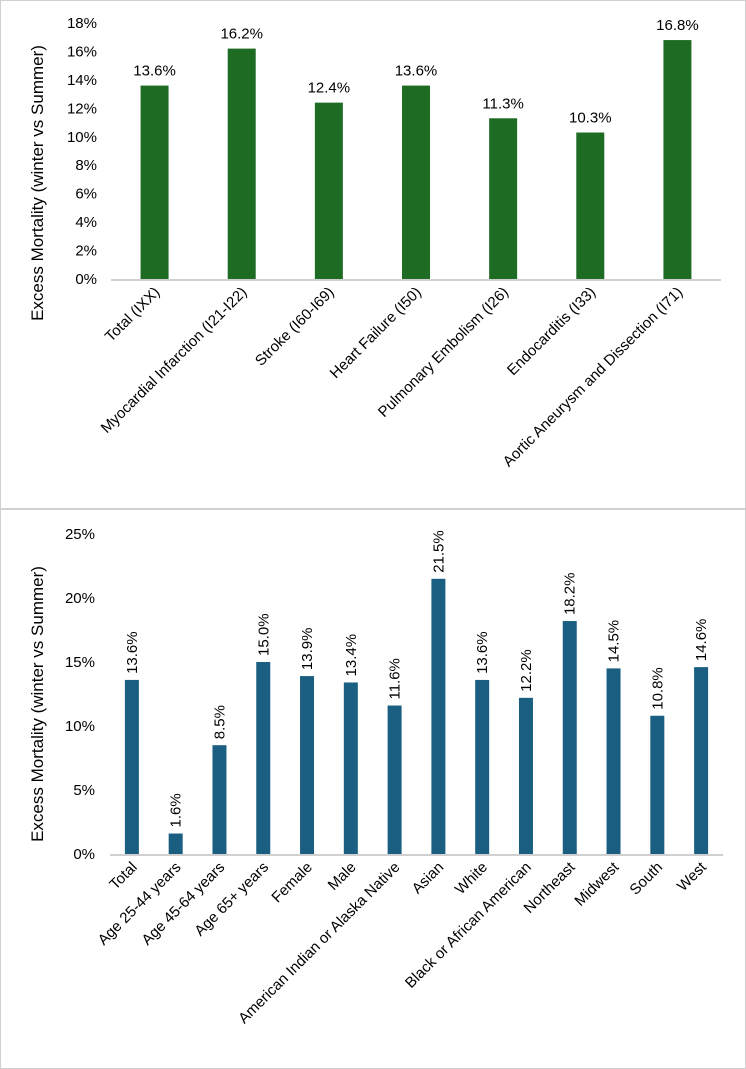 Image resolution: width=746 pixels, height=1069 pixels. I want to click on x-tick-label: American Indian or Alaska Native, so click(319, 943).